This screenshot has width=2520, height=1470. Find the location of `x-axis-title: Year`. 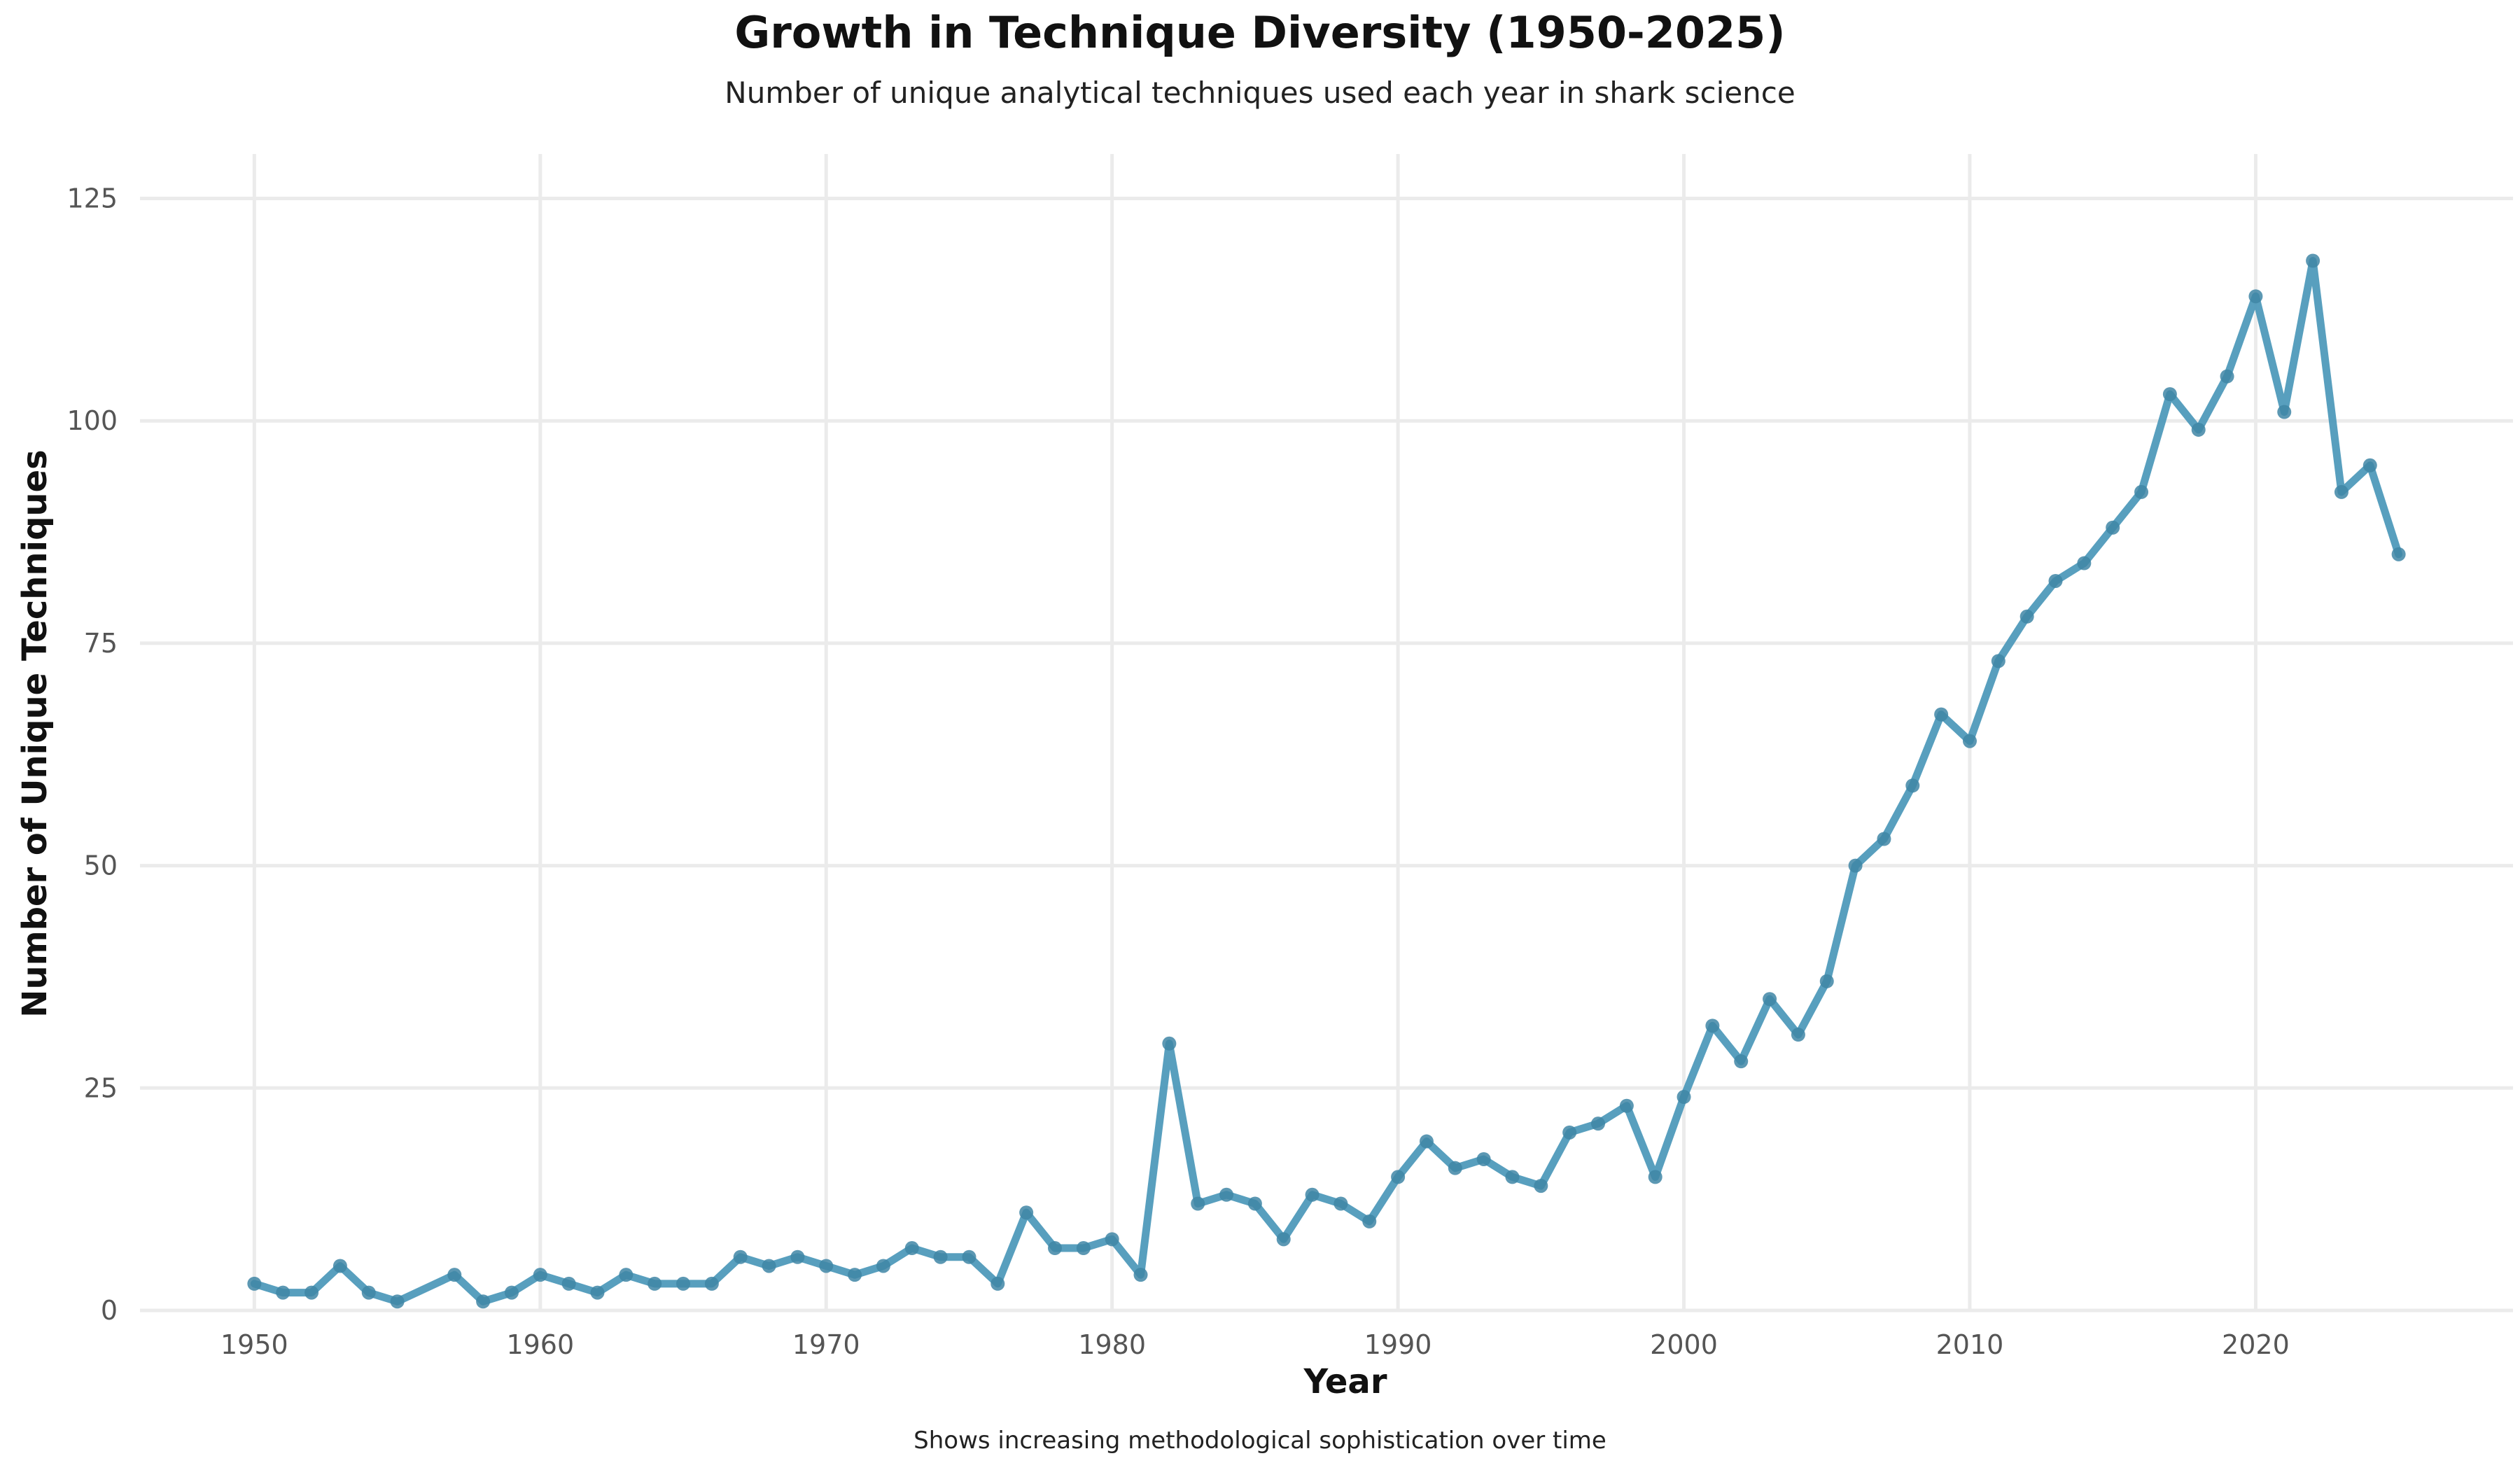

x-axis-title: Year is located at coordinates (1345, 1381).